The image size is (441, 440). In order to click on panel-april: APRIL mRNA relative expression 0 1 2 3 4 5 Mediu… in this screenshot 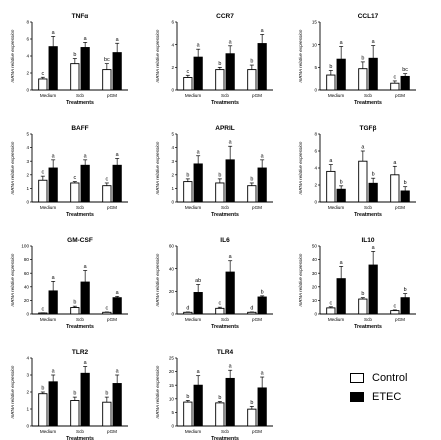, I will do `click(214, 171)`.